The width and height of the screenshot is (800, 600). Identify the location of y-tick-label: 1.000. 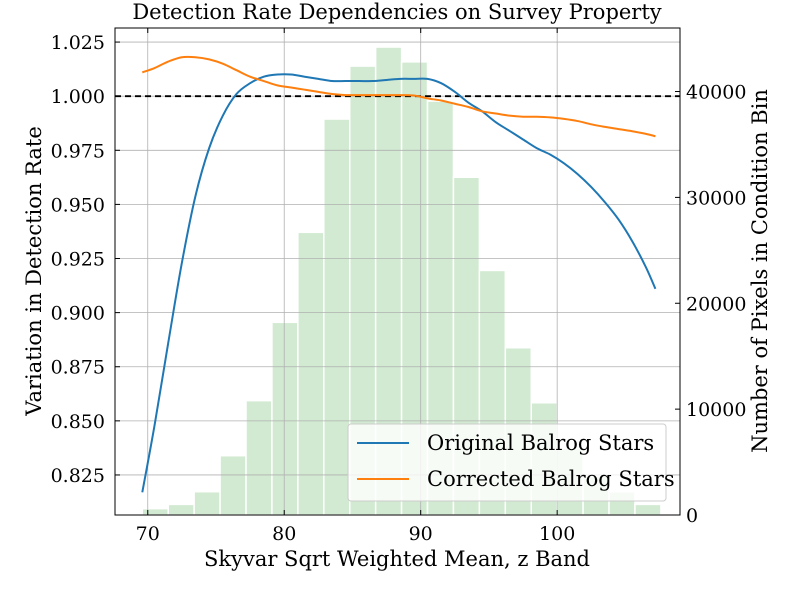
(78, 97).